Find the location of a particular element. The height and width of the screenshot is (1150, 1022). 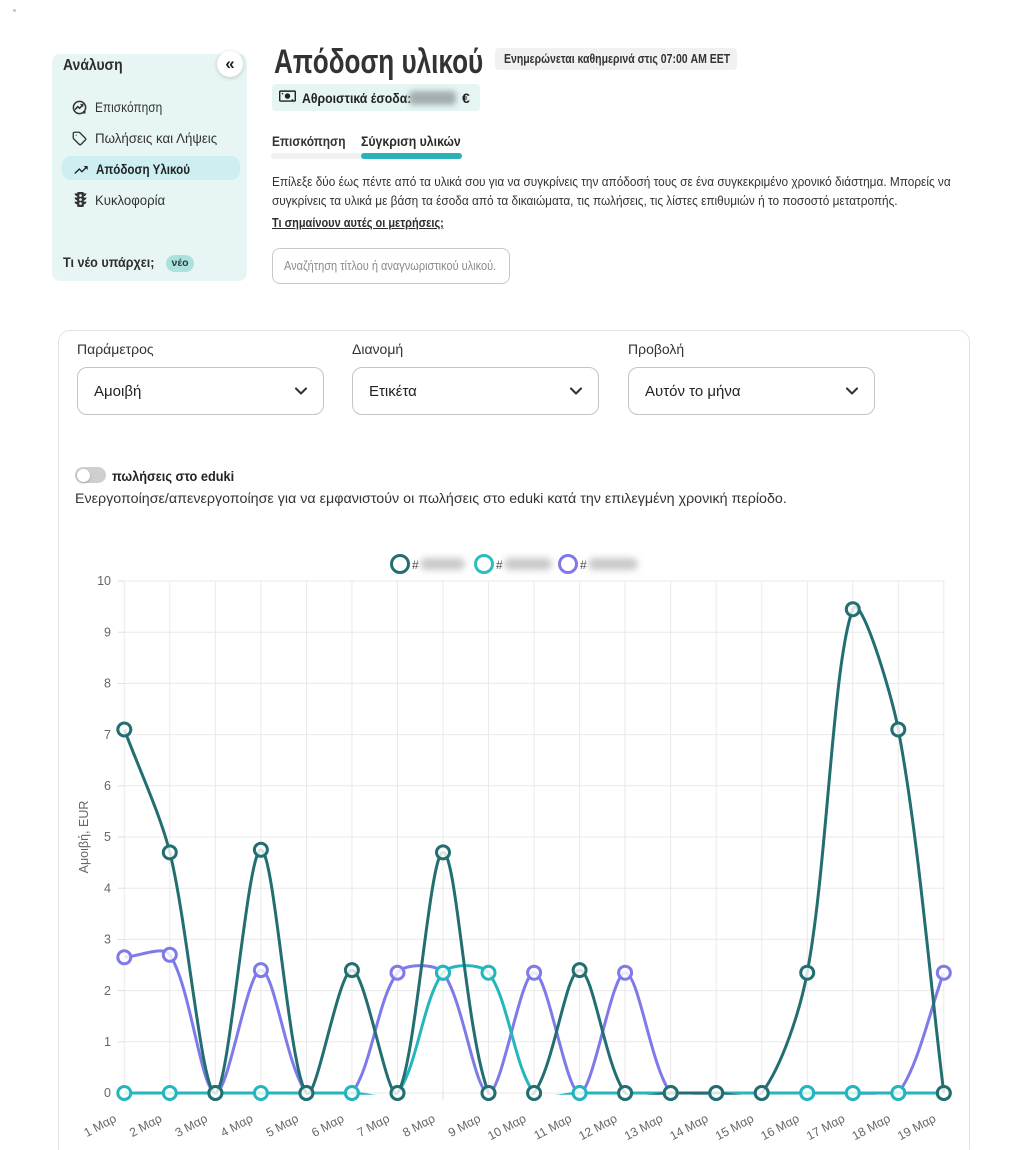

svg-text: 4 is located at coordinates (107, 888).